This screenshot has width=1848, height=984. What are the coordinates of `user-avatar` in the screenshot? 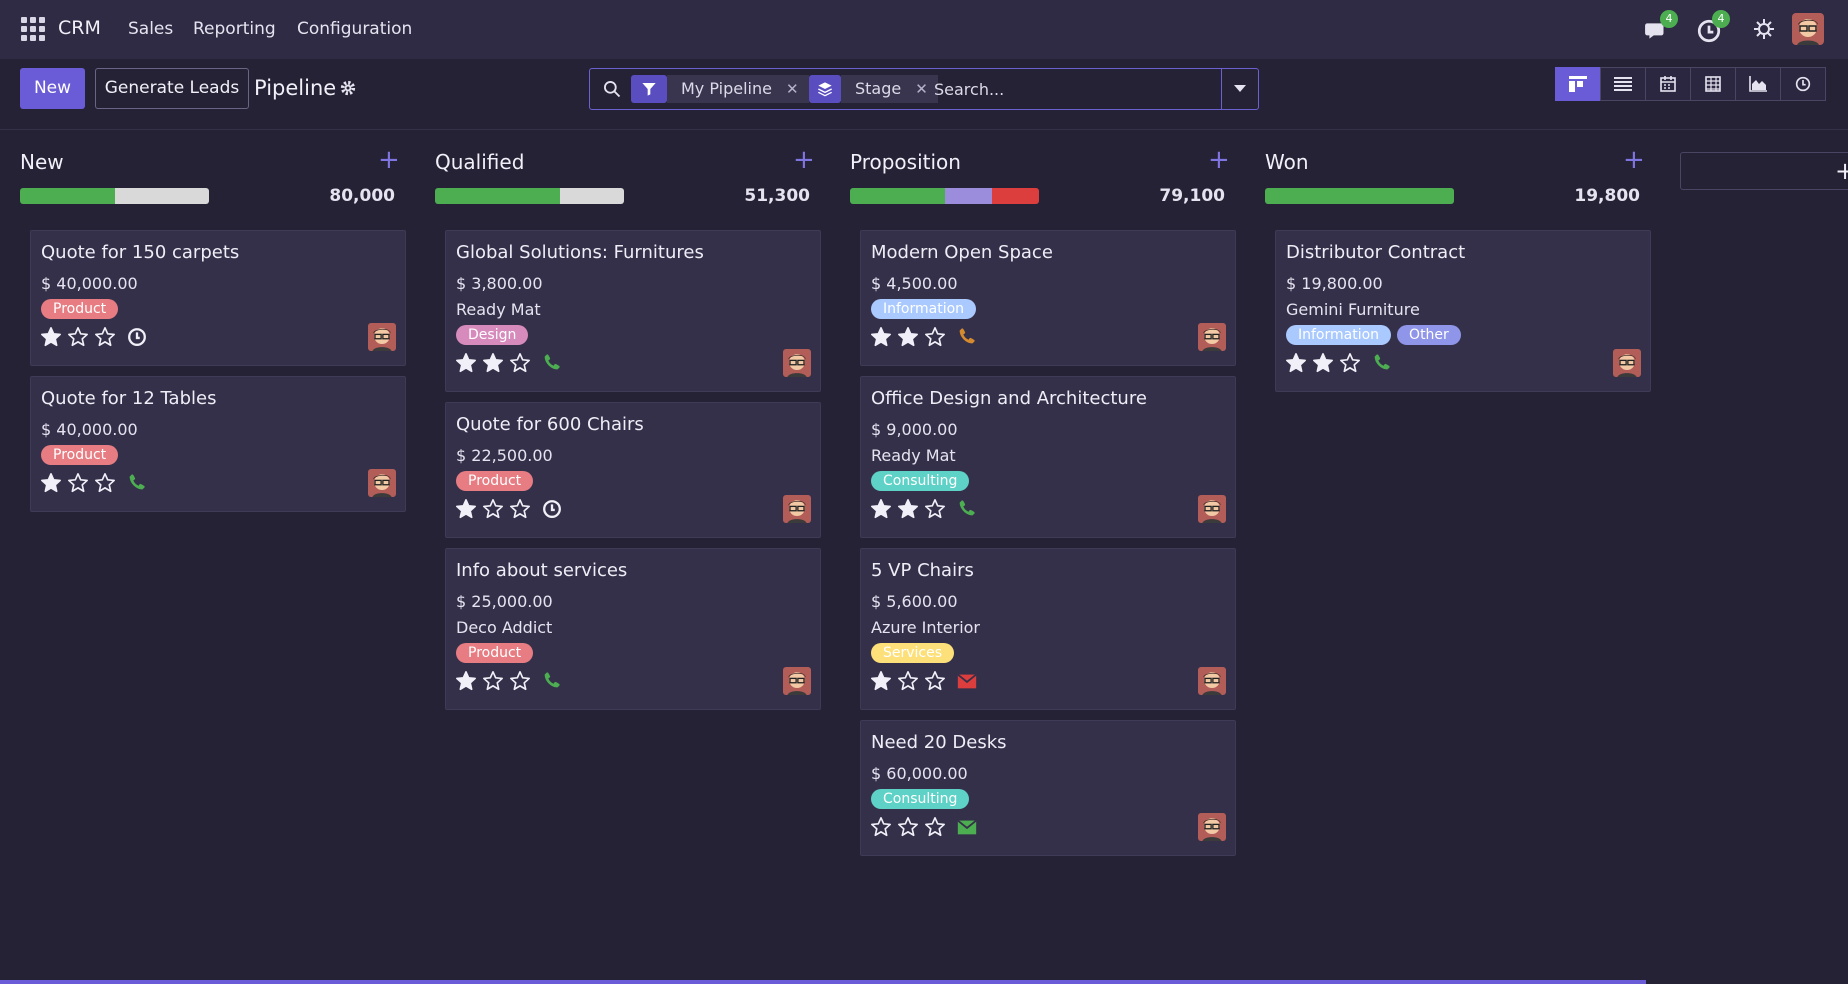 It's located at (1808, 29).